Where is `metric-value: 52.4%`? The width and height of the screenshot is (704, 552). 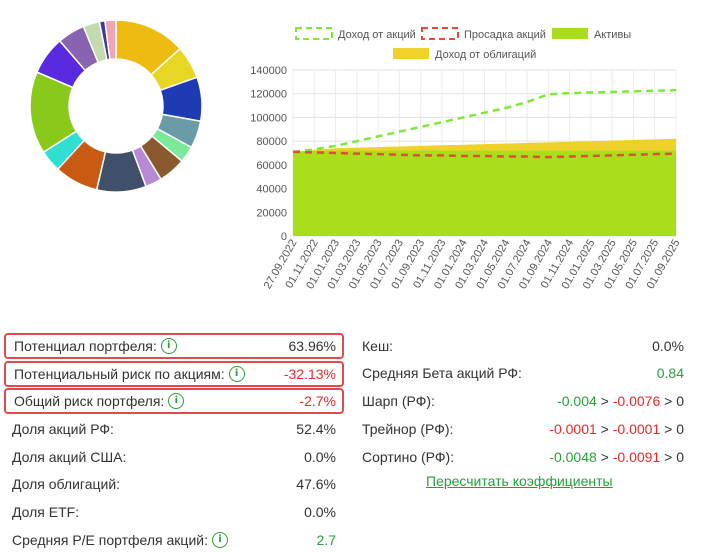 metric-value: 52.4% is located at coordinates (316, 429).